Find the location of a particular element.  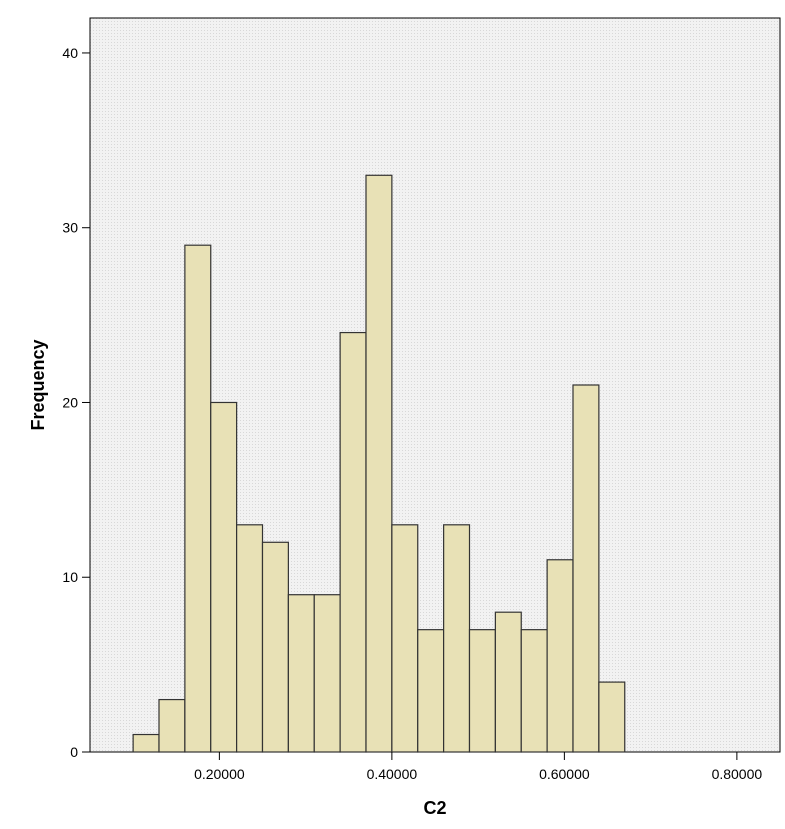

x-tick-label: 0.20000 is located at coordinates (219, 774).